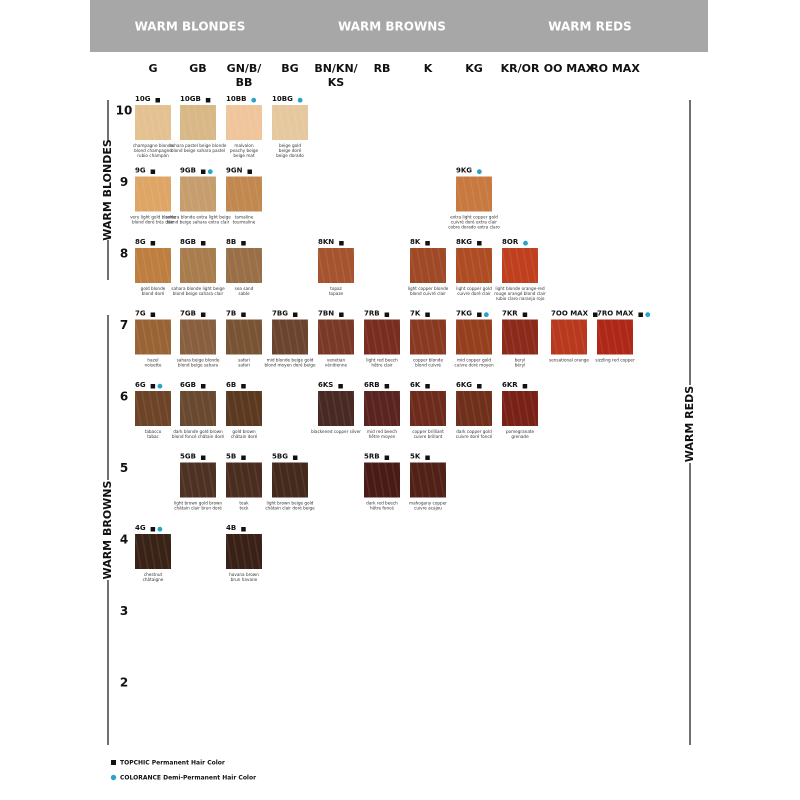 Image resolution: width=800 pixels, height=800 pixels. Describe the element at coordinates (124, 111) in the screenshot. I see `level-label: 10` at that location.